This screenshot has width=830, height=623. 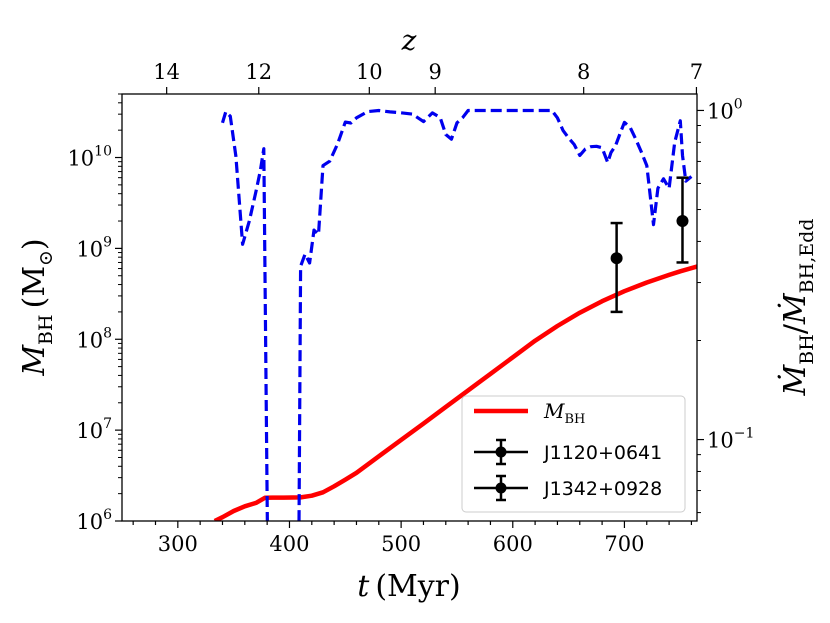 I want to click on legend-box, so click(x=573, y=454).